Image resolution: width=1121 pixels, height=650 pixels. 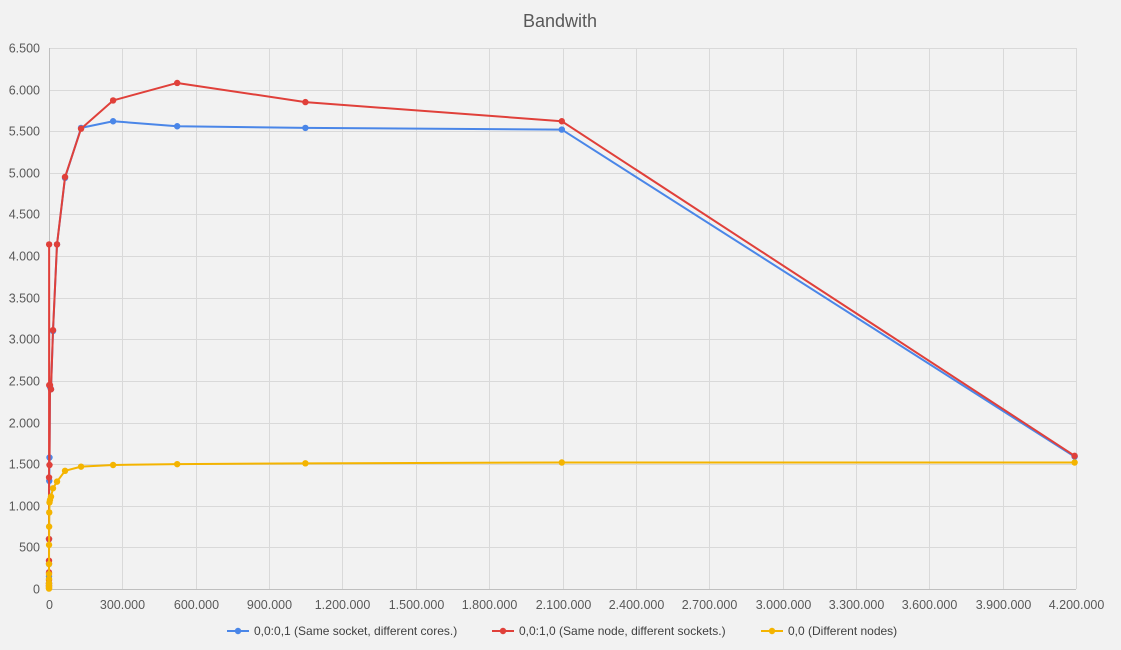 I want to click on y-tick-label: 3.500, so click(x=24, y=299).